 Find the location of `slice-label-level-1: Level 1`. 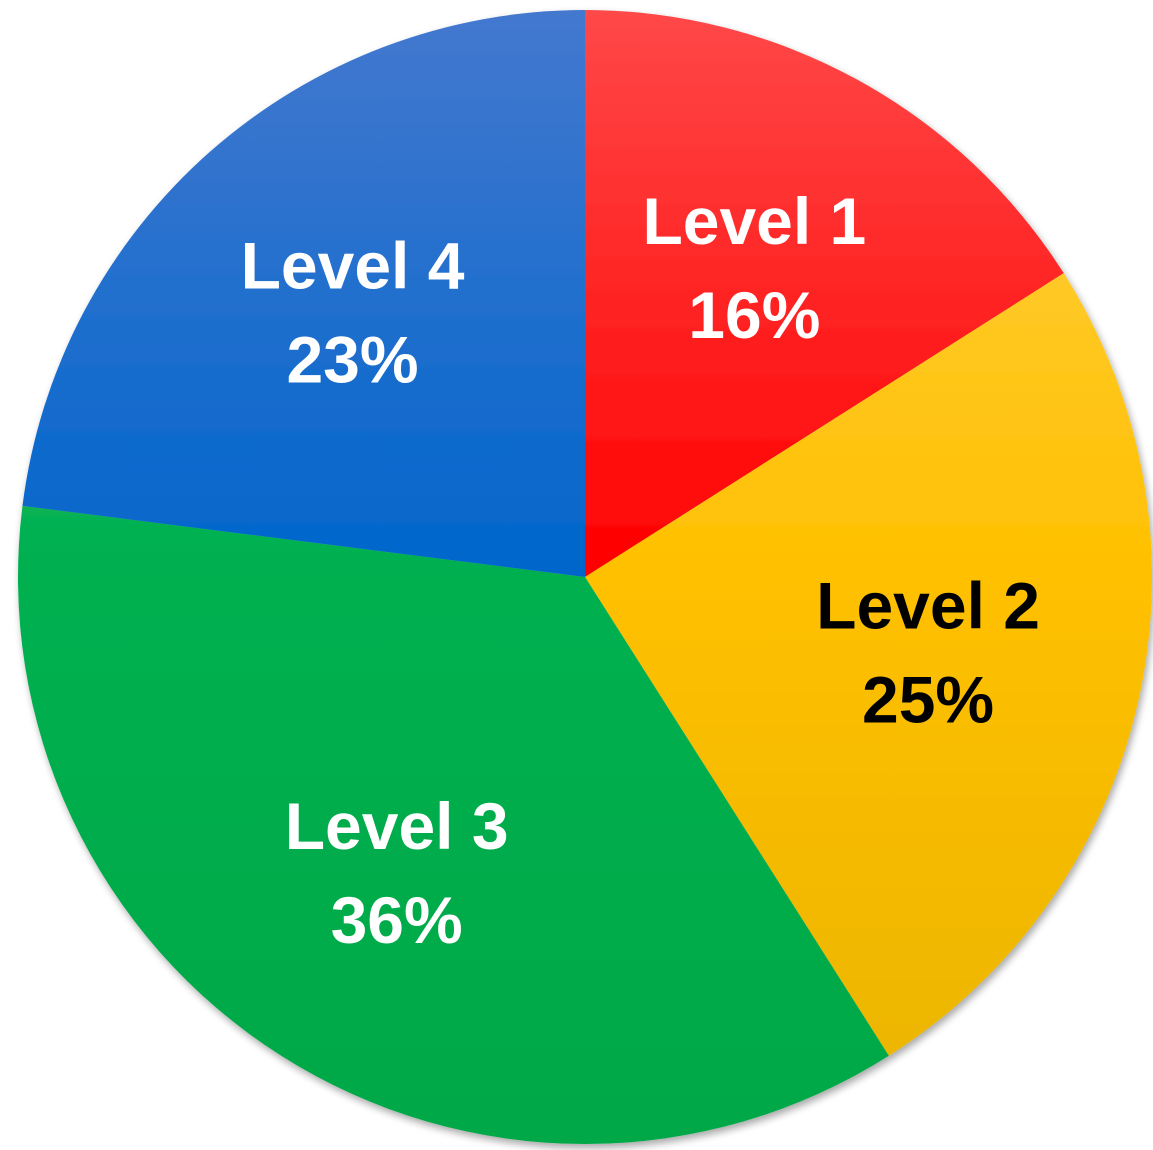

slice-label-level-1: Level 1 is located at coordinates (754, 221).